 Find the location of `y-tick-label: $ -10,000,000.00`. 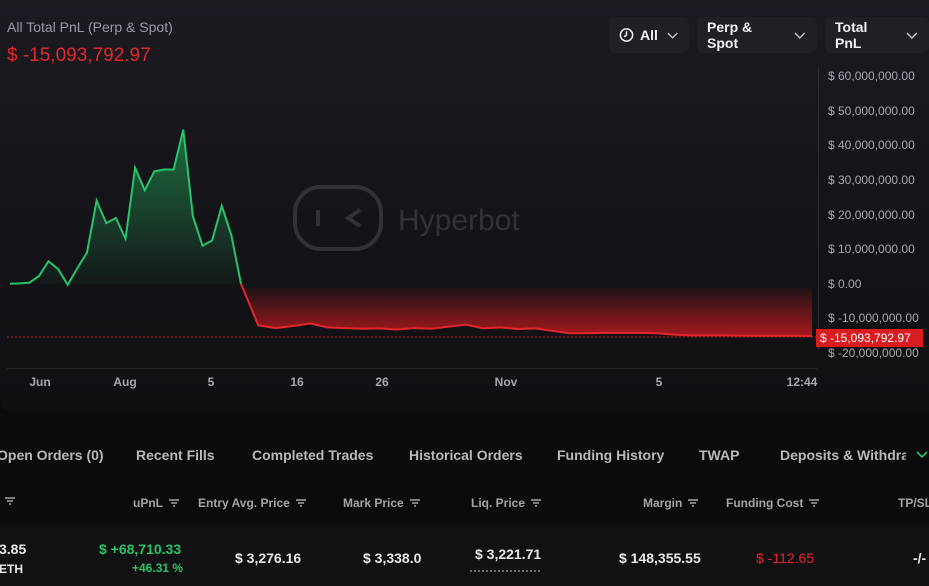

y-tick-label: $ -10,000,000.00 is located at coordinates (873, 318).